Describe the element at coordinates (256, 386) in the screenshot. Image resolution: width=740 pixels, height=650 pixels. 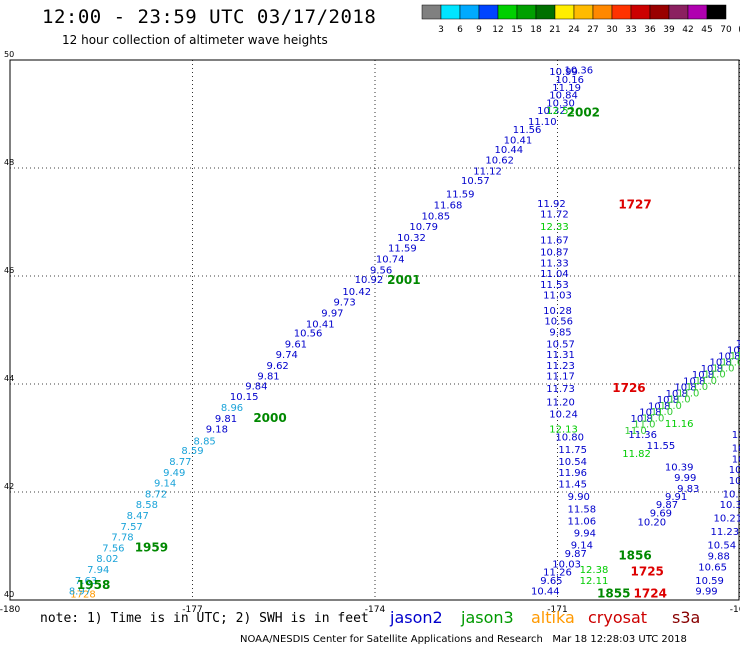
I see `data-point-label: 9.84` at that location.